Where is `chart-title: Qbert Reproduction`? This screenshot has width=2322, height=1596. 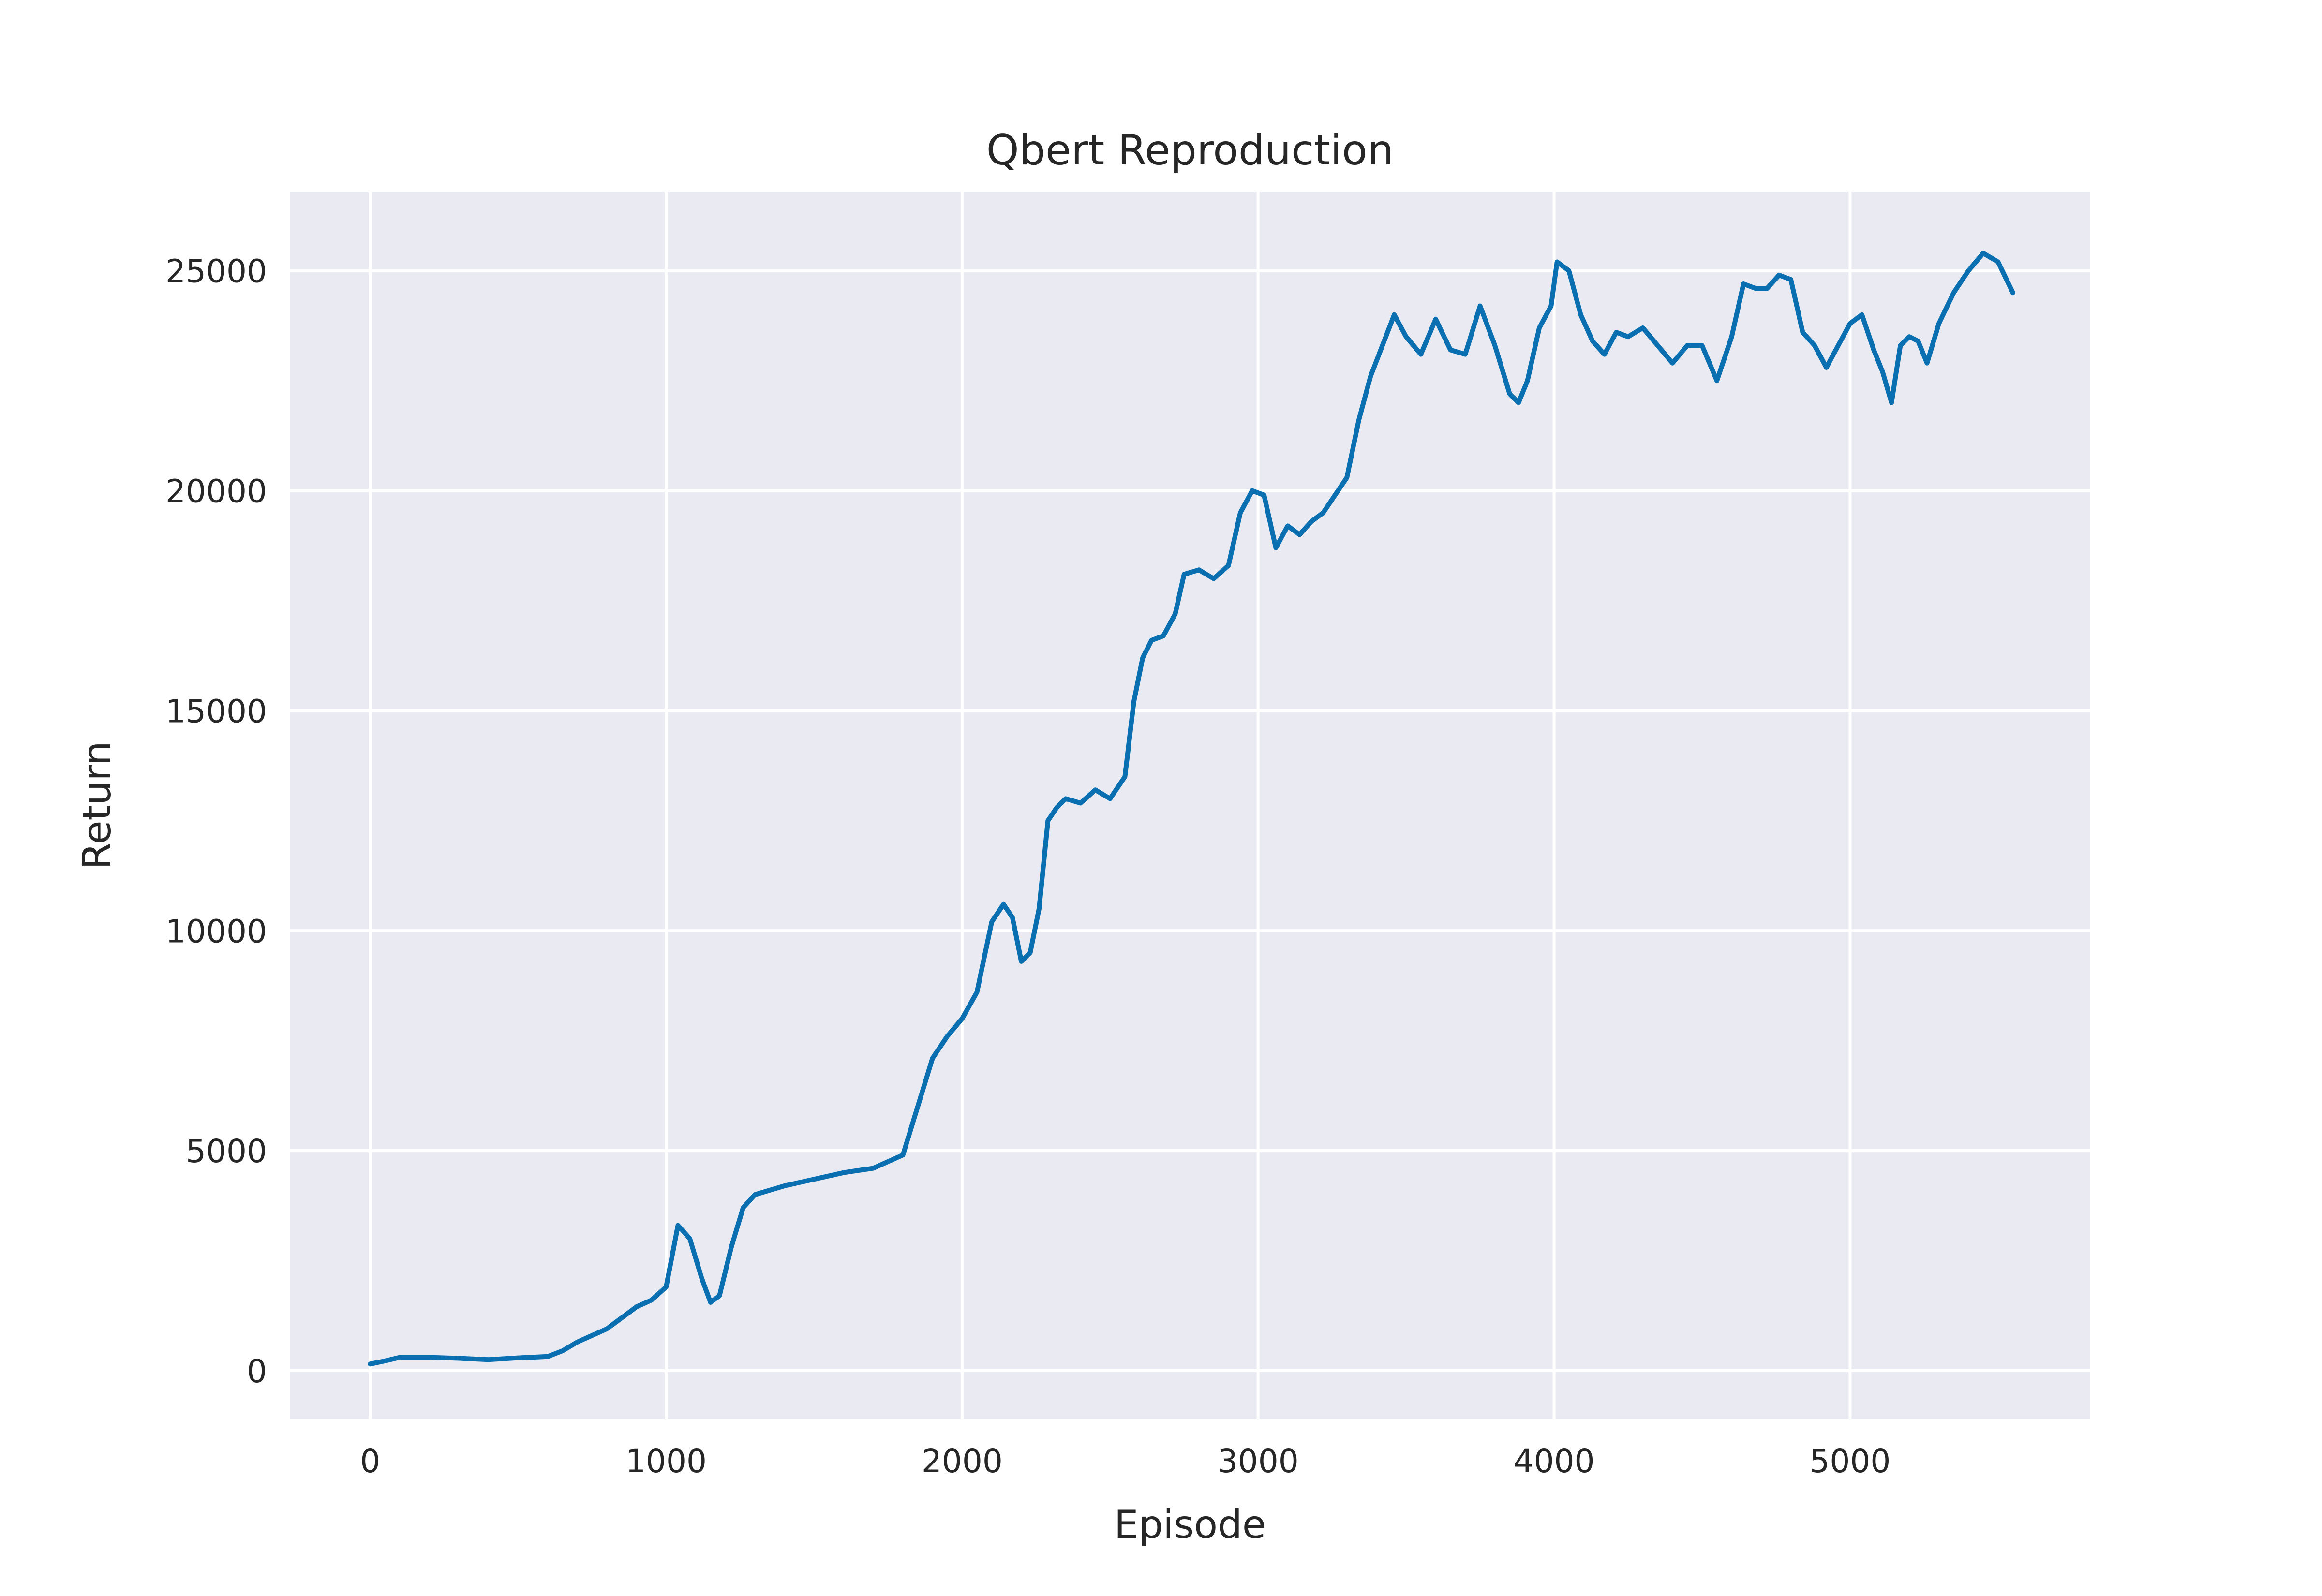 chart-title: Qbert Reproduction is located at coordinates (1190, 150).